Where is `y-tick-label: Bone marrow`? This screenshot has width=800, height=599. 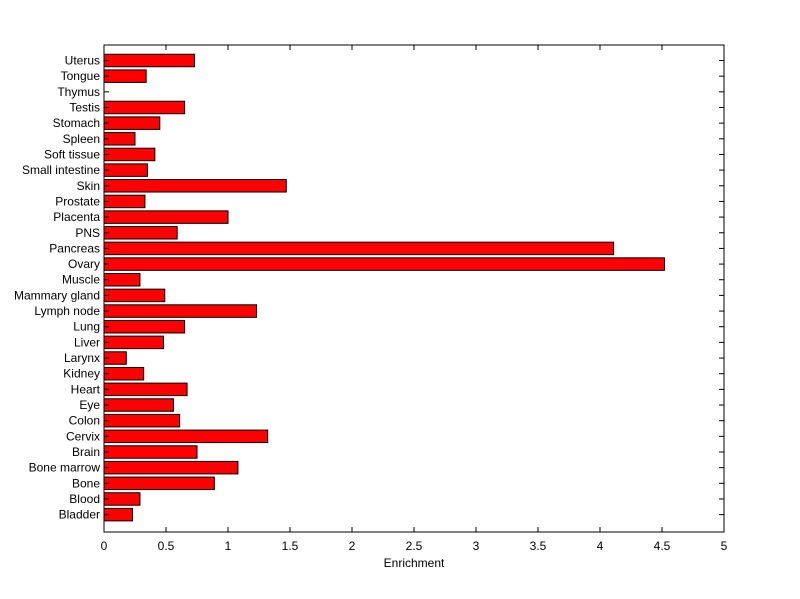 y-tick-label: Bone marrow is located at coordinates (65, 468).